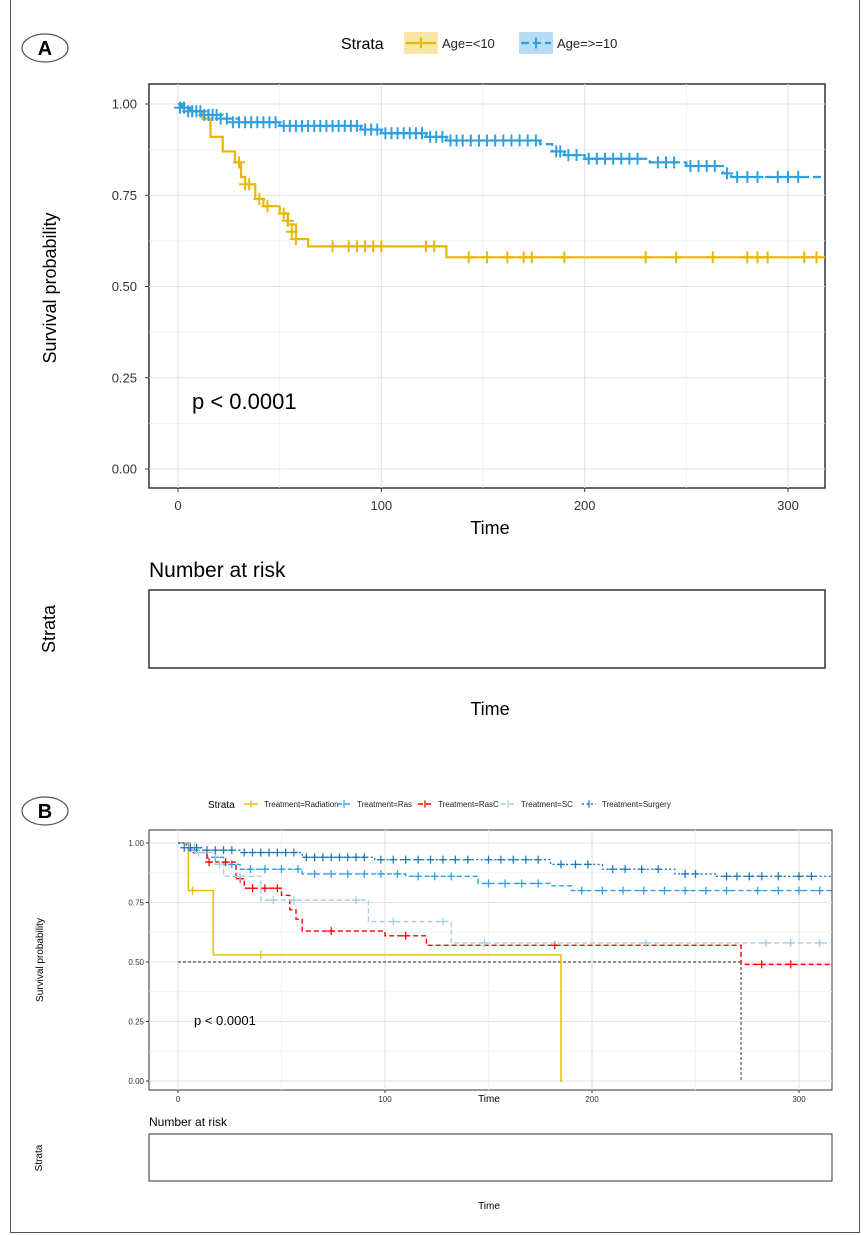 The image size is (863, 1235). What do you see at coordinates (489, 1206) in the screenshot?
I see `panel-b-risk-xlabel: Time` at bounding box center [489, 1206].